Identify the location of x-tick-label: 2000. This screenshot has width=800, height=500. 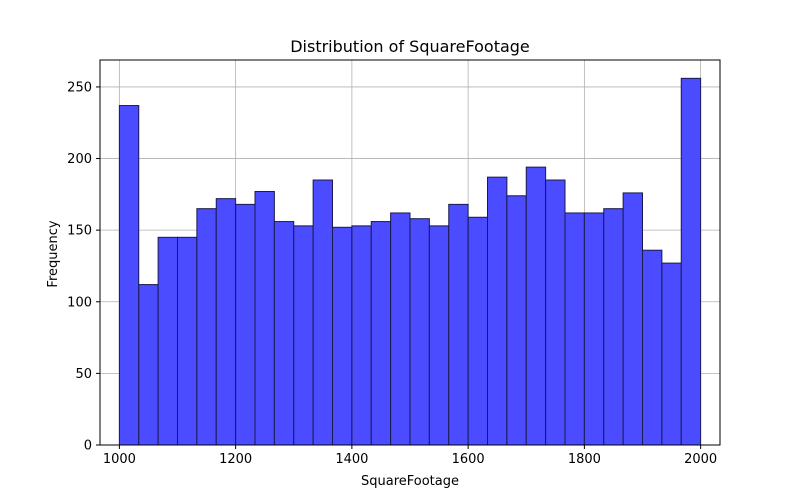
(700, 459).